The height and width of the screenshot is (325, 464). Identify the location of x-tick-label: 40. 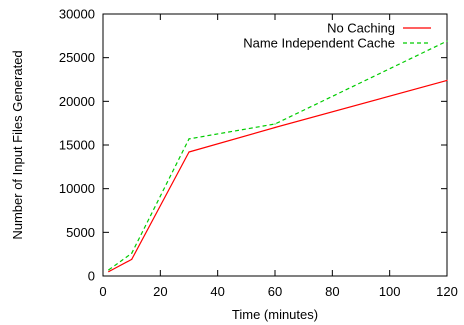
(217, 291).